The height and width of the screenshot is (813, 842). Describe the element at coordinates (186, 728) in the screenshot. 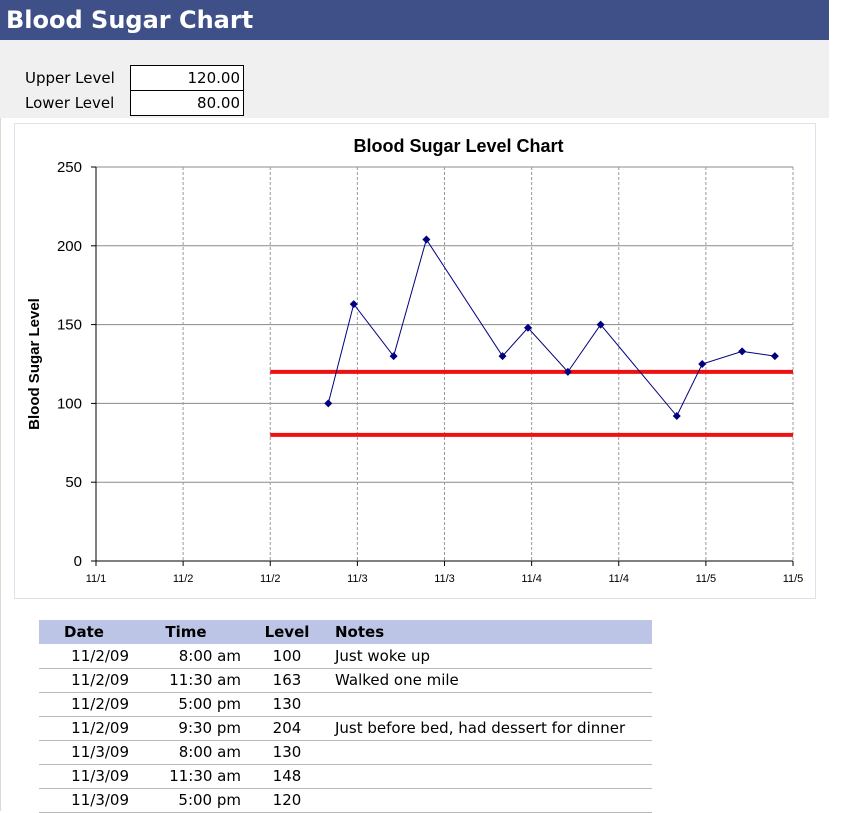

I see `cell-time: 9:30 pm` at that location.